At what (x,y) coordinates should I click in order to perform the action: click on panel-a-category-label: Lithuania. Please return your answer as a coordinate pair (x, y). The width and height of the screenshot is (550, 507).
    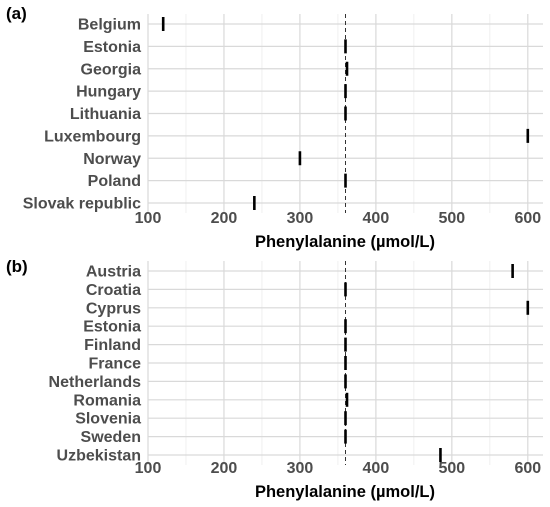
    Looking at the image, I should click on (105, 114).